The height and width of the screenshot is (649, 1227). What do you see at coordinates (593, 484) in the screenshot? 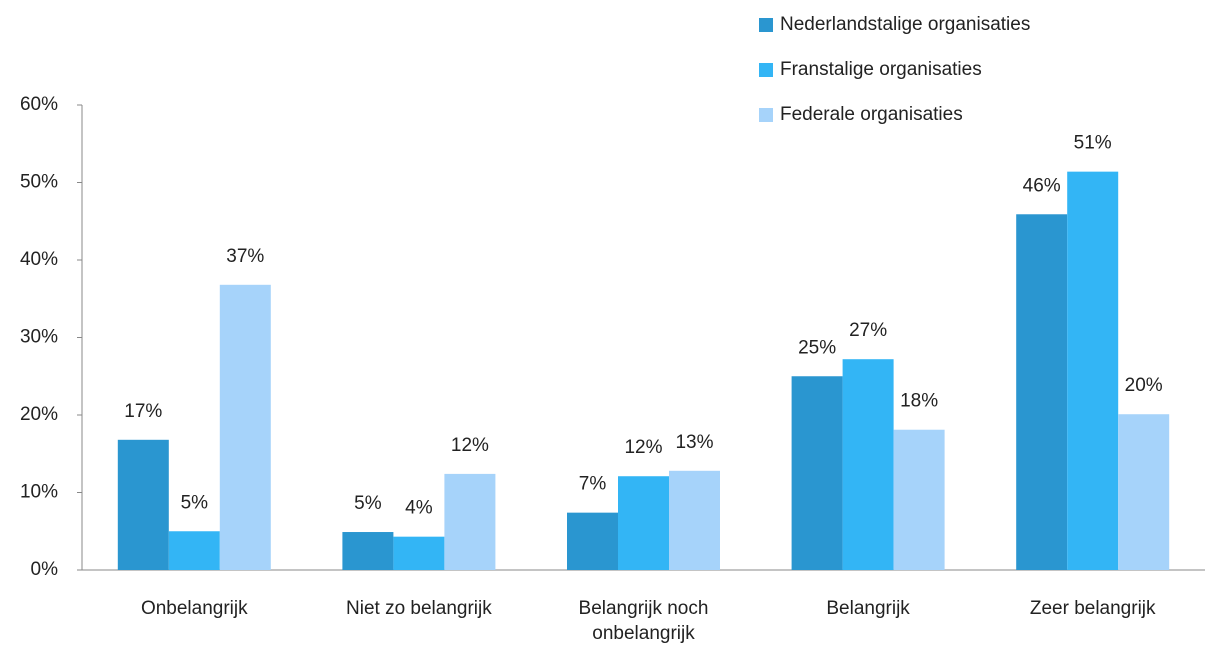
I see `data-label: 7%` at bounding box center [593, 484].